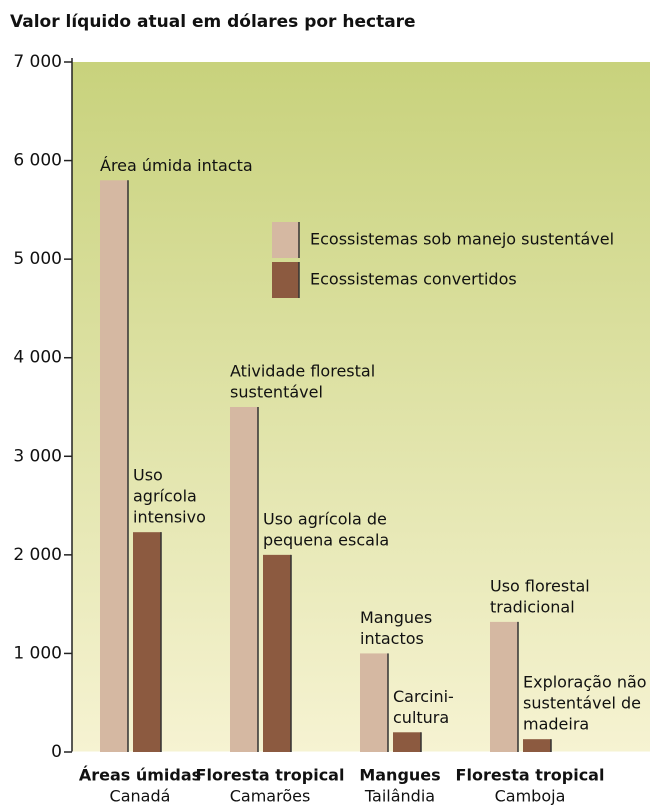  I want to click on x-tick-label: Áreas úmidas, so click(140, 775).